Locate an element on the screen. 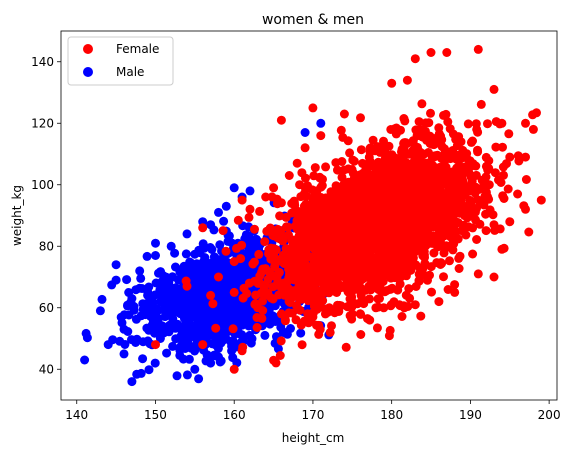  y-axis-label: weight_kg is located at coordinates (17, 215).